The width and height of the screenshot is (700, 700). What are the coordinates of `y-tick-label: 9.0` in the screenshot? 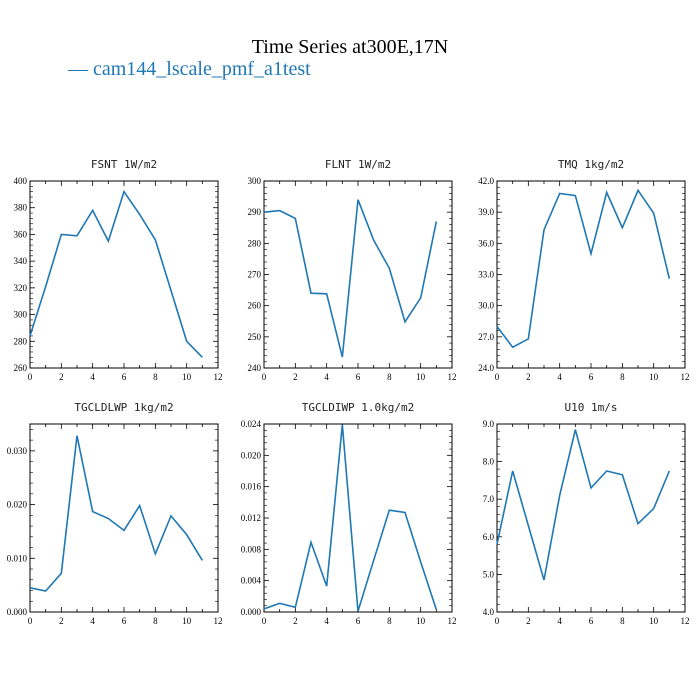 It's located at (489, 424).